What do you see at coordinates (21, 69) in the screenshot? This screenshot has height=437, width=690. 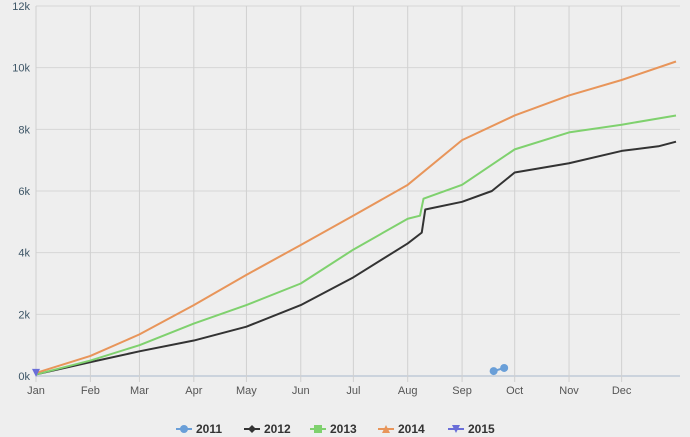 I see `y-tick-label: 10k` at bounding box center [21, 69].